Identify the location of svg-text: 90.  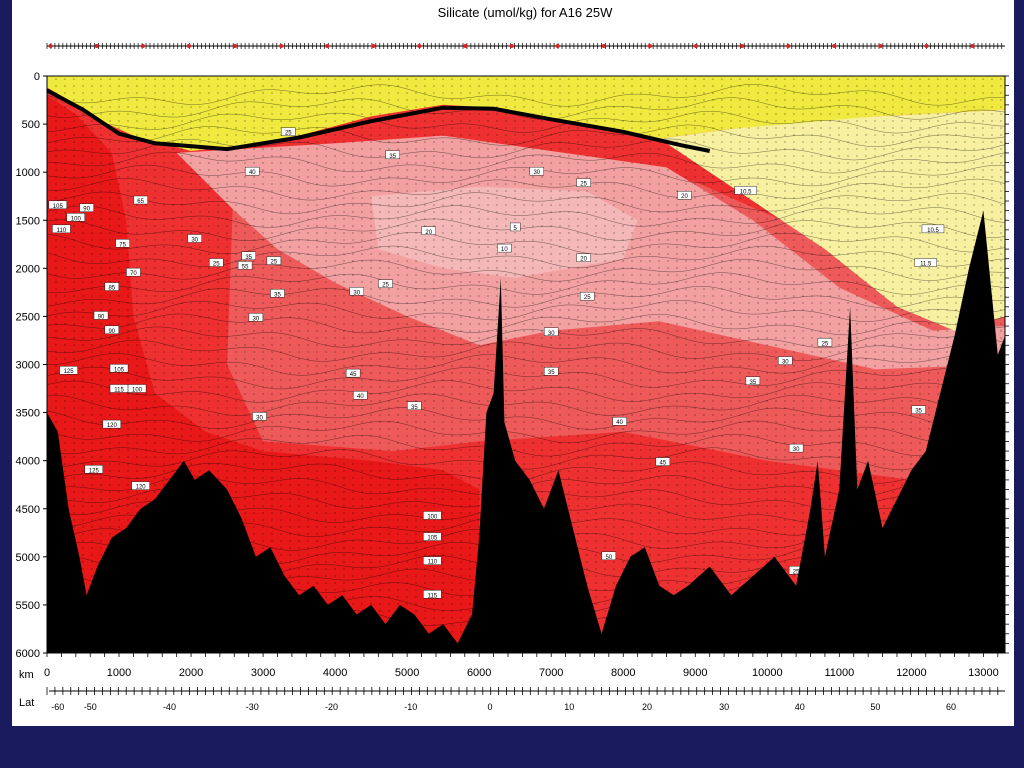
(101, 317).